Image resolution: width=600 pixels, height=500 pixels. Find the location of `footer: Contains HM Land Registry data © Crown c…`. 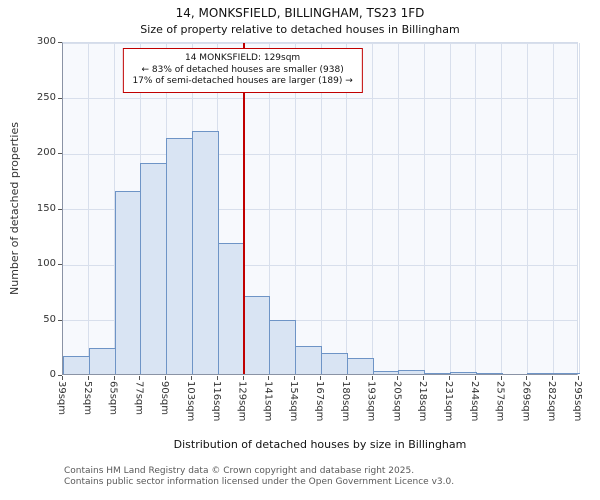

footer: Contains HM Land Registry data © Crown c… is located at coordinates (259, 477).